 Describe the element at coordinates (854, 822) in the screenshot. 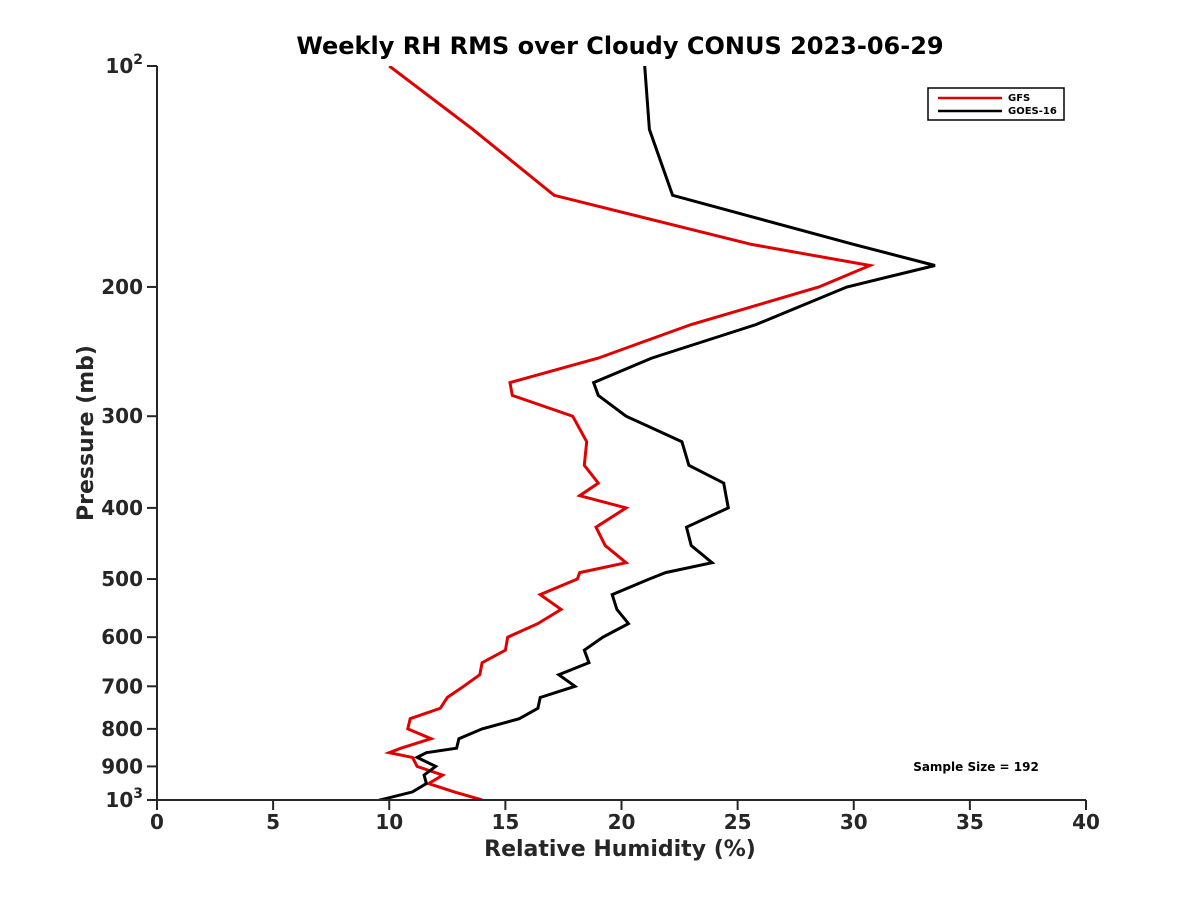

I see `x-tick-label: 30` at that location.